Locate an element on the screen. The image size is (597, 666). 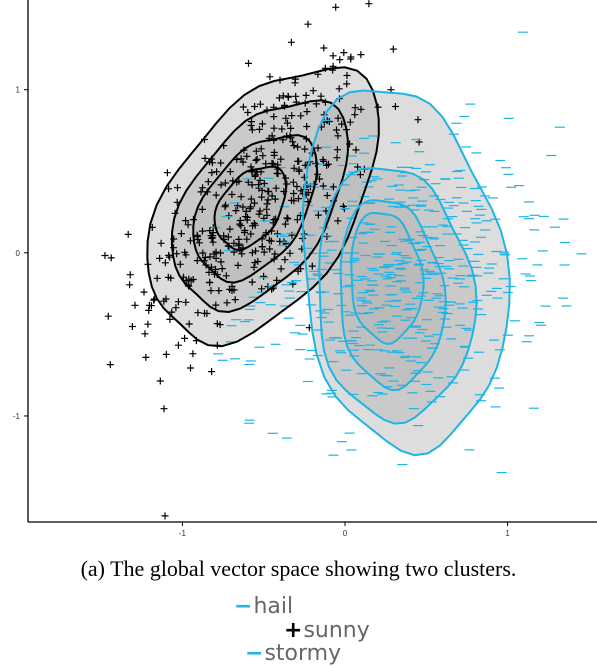
plus-marker-icon: + is located at coordinates (293, 630).